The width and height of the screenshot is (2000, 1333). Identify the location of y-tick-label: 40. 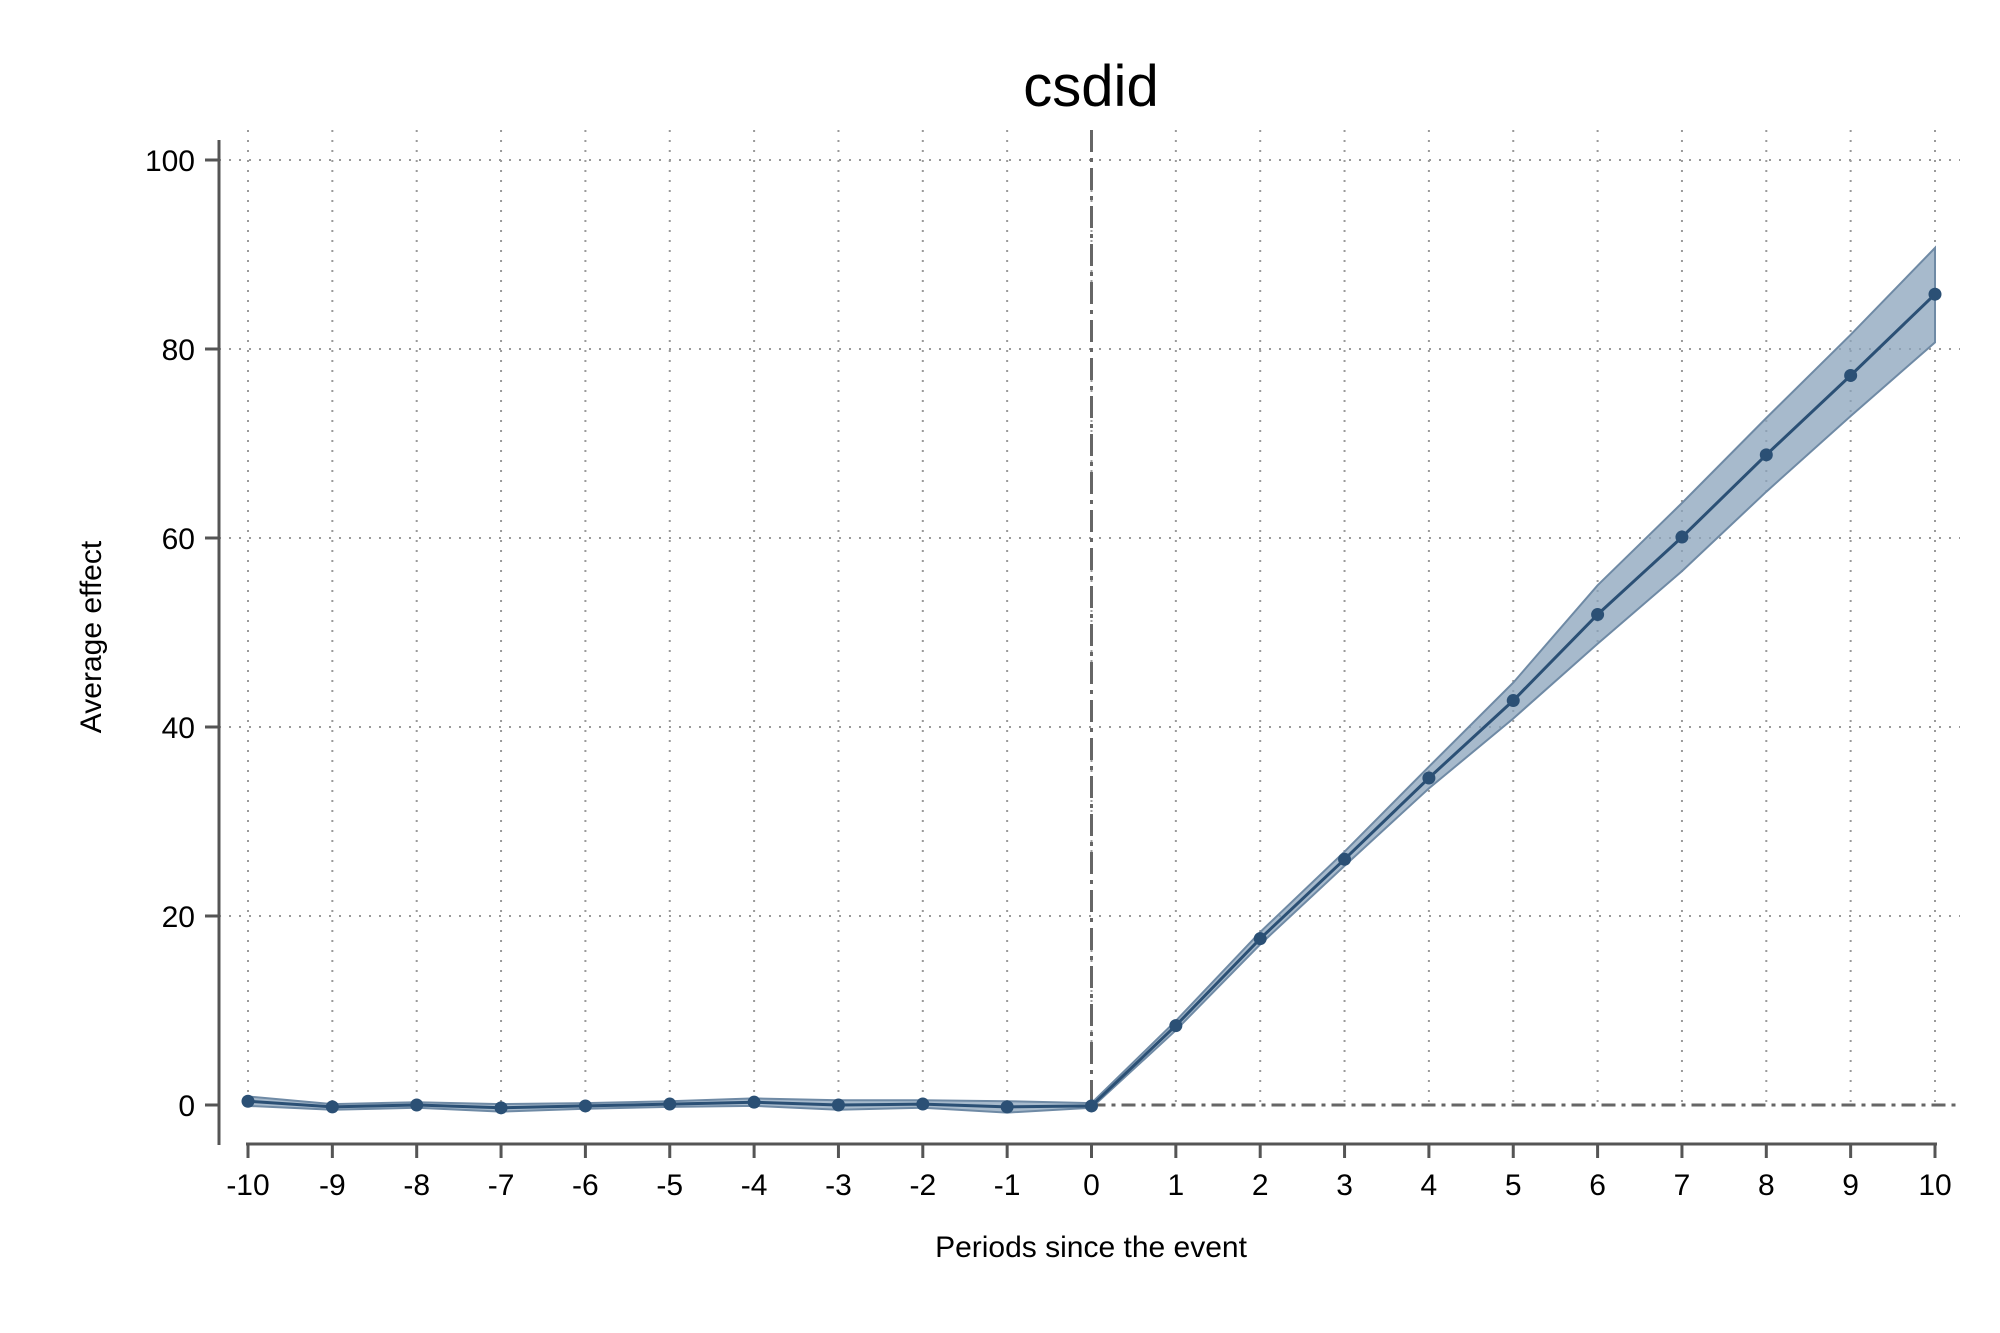
(178, 728).